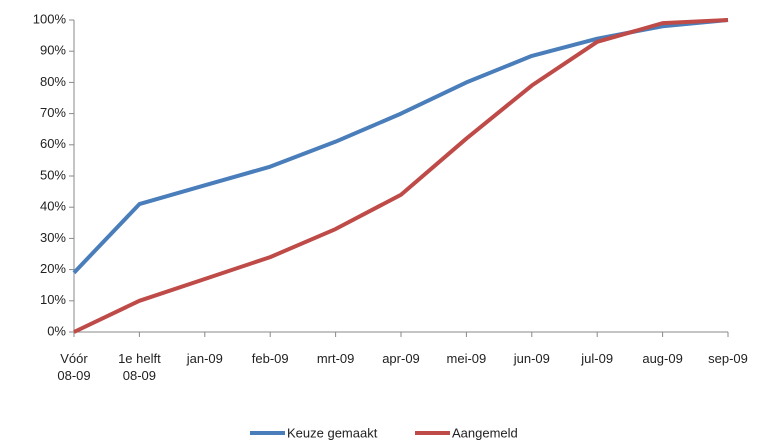 This screenshot has width=758, height=443. Describe the element at coordinates (53, 268) in the screenshot. I see `y-tick-label: 20%` at that location.